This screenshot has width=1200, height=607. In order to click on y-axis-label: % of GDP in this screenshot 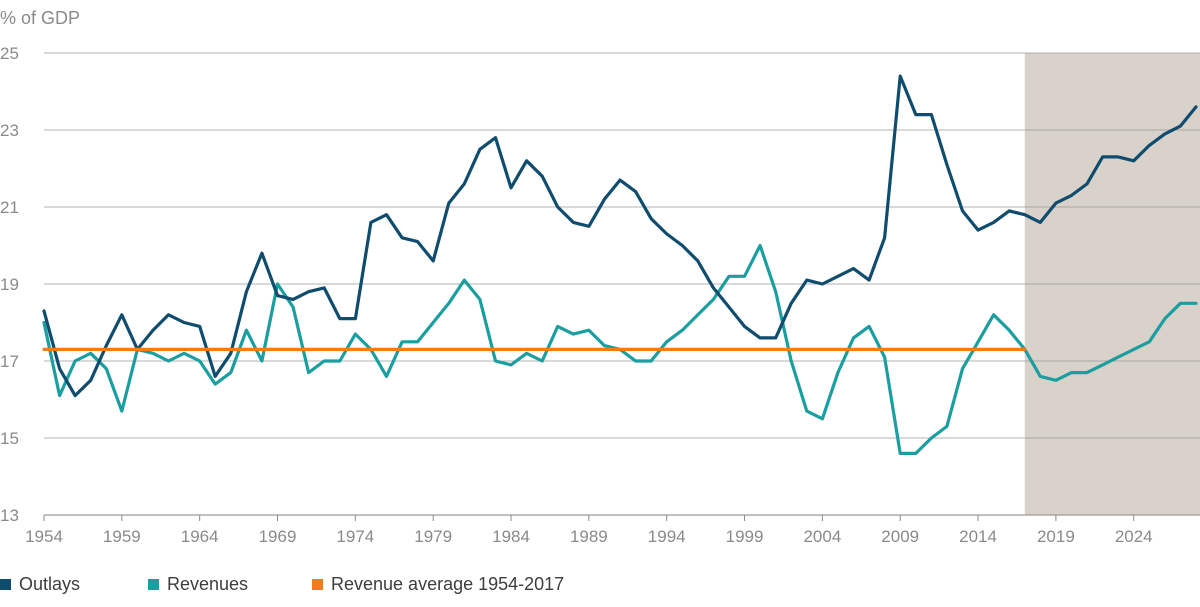, I will do `click(40, 18)`.